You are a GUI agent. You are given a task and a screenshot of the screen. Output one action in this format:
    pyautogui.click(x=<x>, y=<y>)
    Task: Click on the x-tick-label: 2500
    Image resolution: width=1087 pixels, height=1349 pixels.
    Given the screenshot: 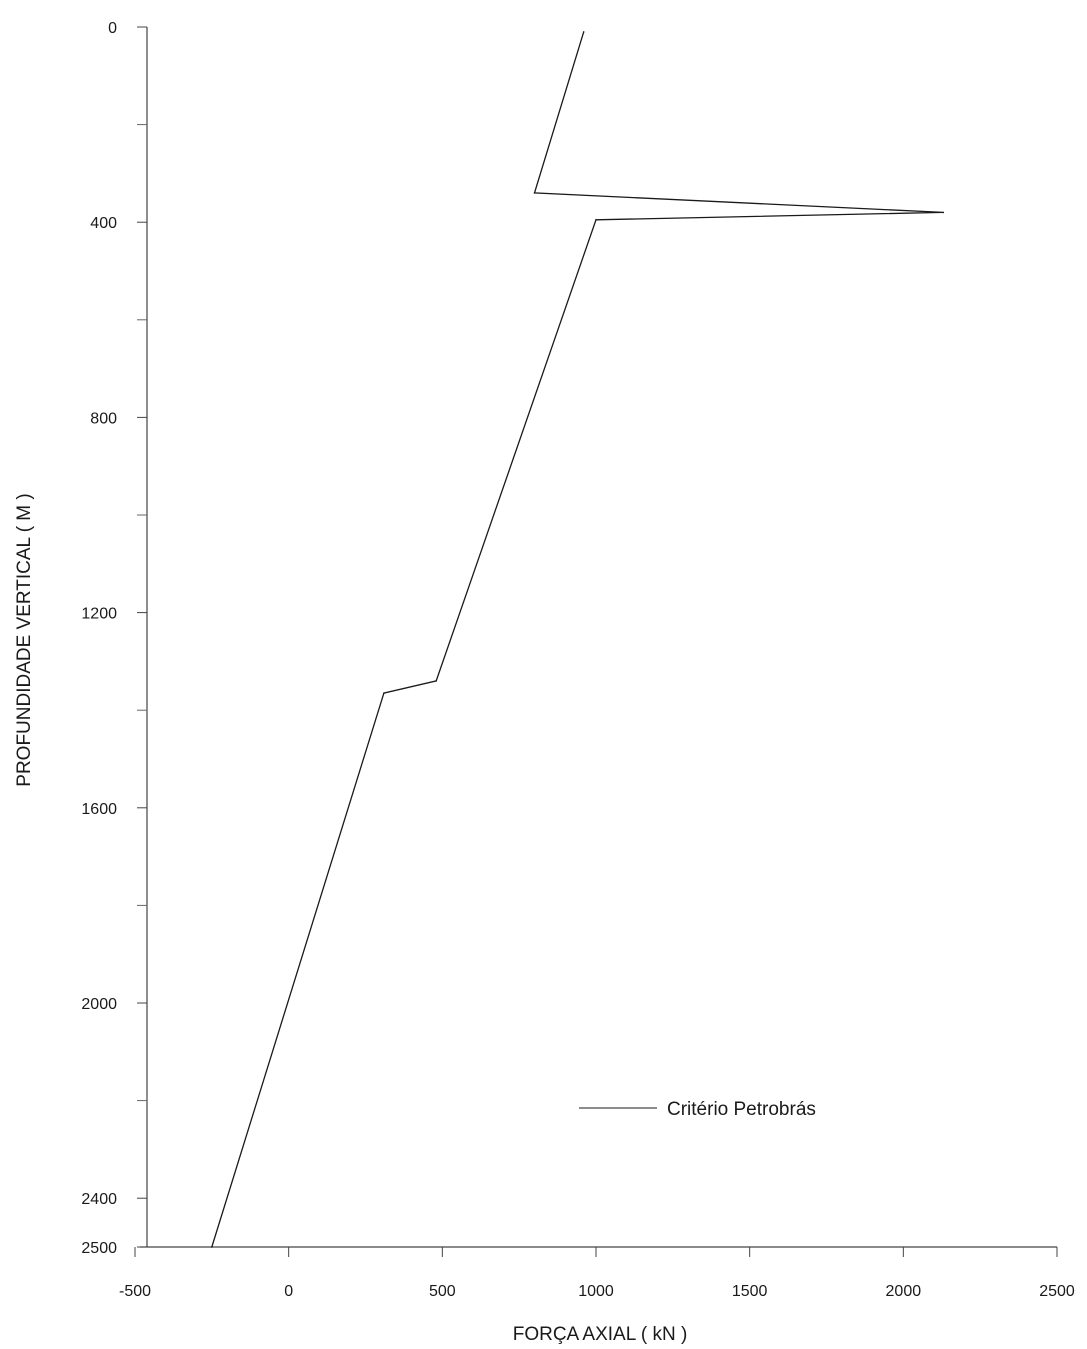 What is the action you would take?
    pyautogui.click(x=1057, y=1291)
    